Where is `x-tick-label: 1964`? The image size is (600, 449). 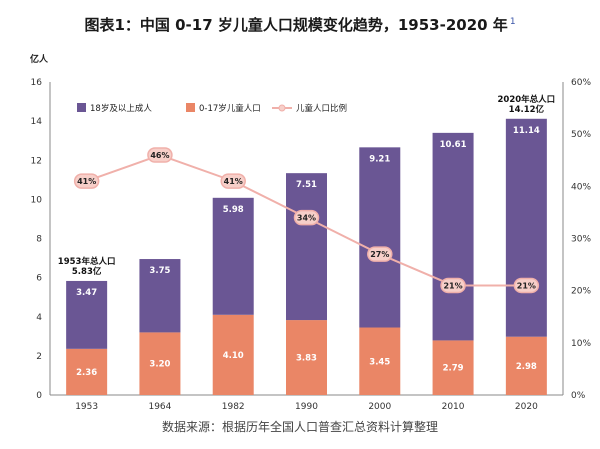
x-tick-label: 1964 is located at coordinates (159, 407).